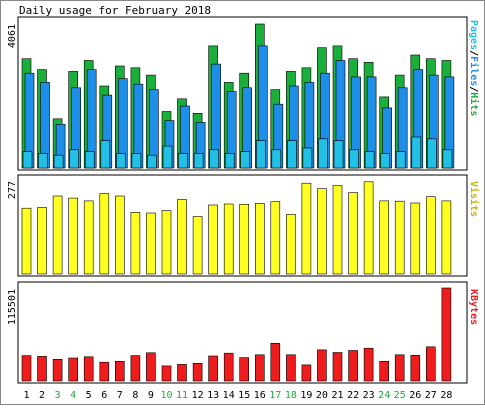 Image resolution: width=485 pixels, height=409 pixels. I want to click on legend-pages: Pages, so click(473, 35).